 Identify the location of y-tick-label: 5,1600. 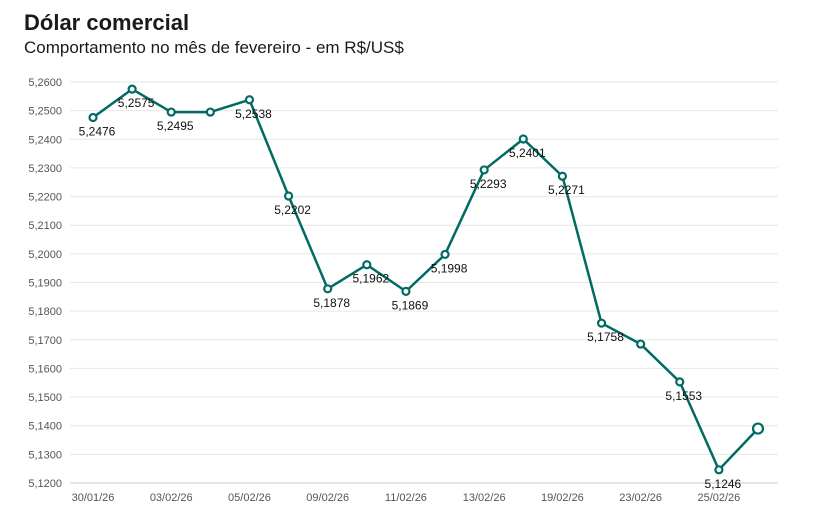
(45, 369).